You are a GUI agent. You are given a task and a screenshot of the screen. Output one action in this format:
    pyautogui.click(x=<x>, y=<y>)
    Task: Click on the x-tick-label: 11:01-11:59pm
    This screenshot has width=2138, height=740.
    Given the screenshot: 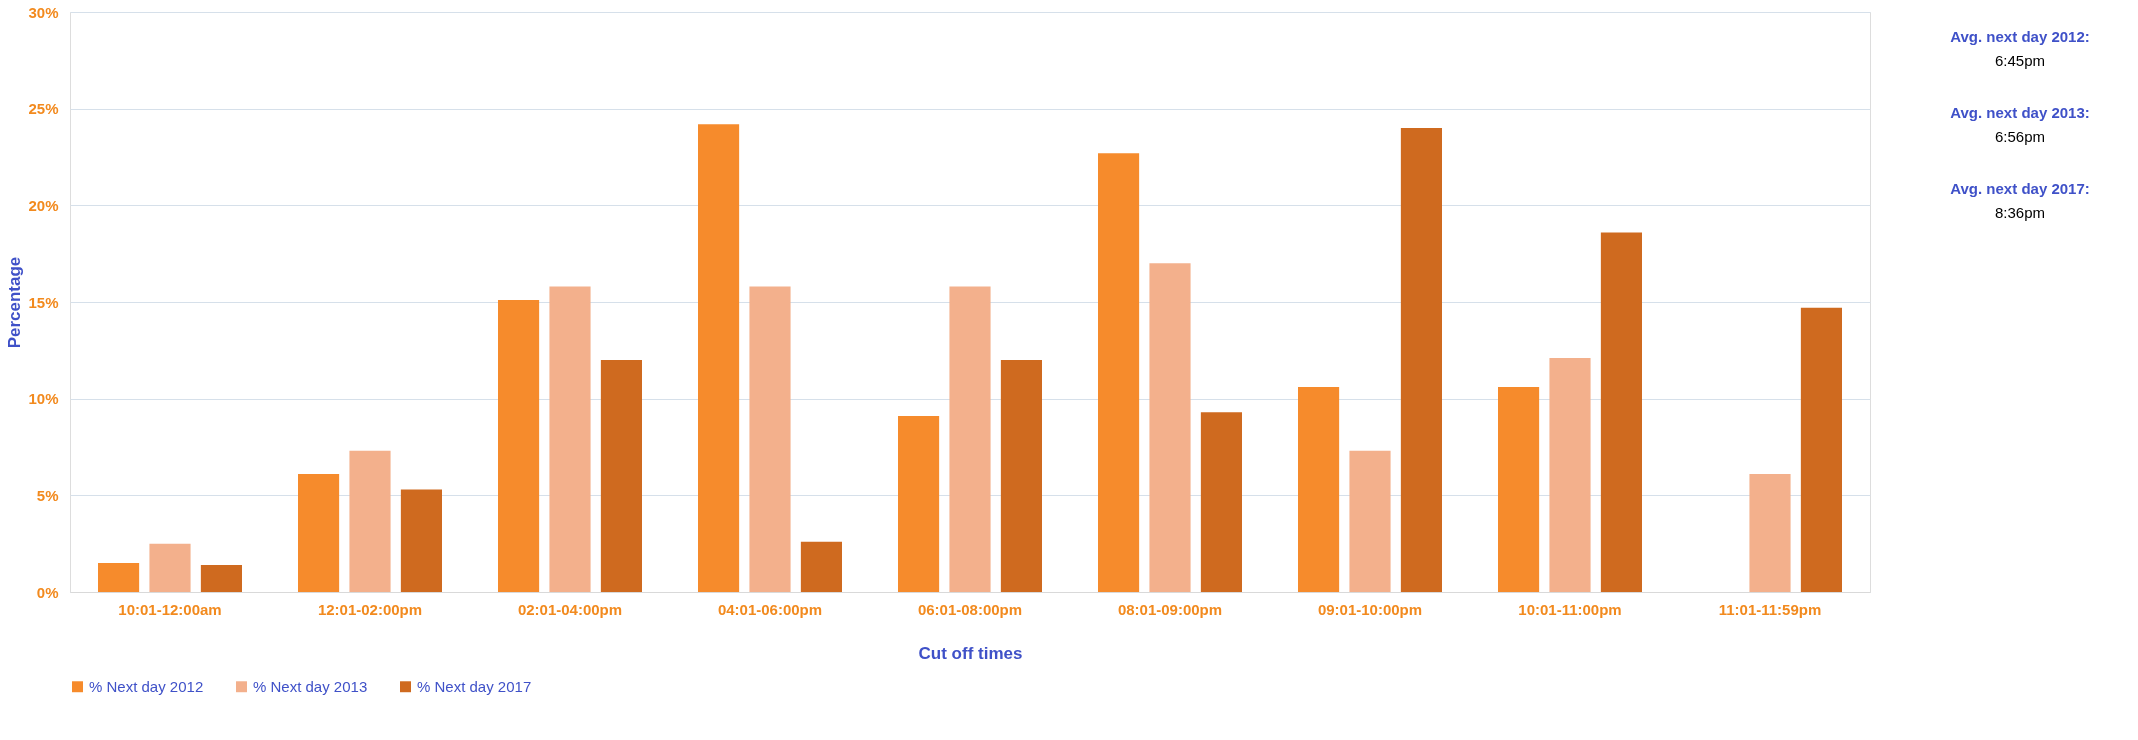 What is the action you would take?
    pyautogui.click(x=1770, y=609)
    